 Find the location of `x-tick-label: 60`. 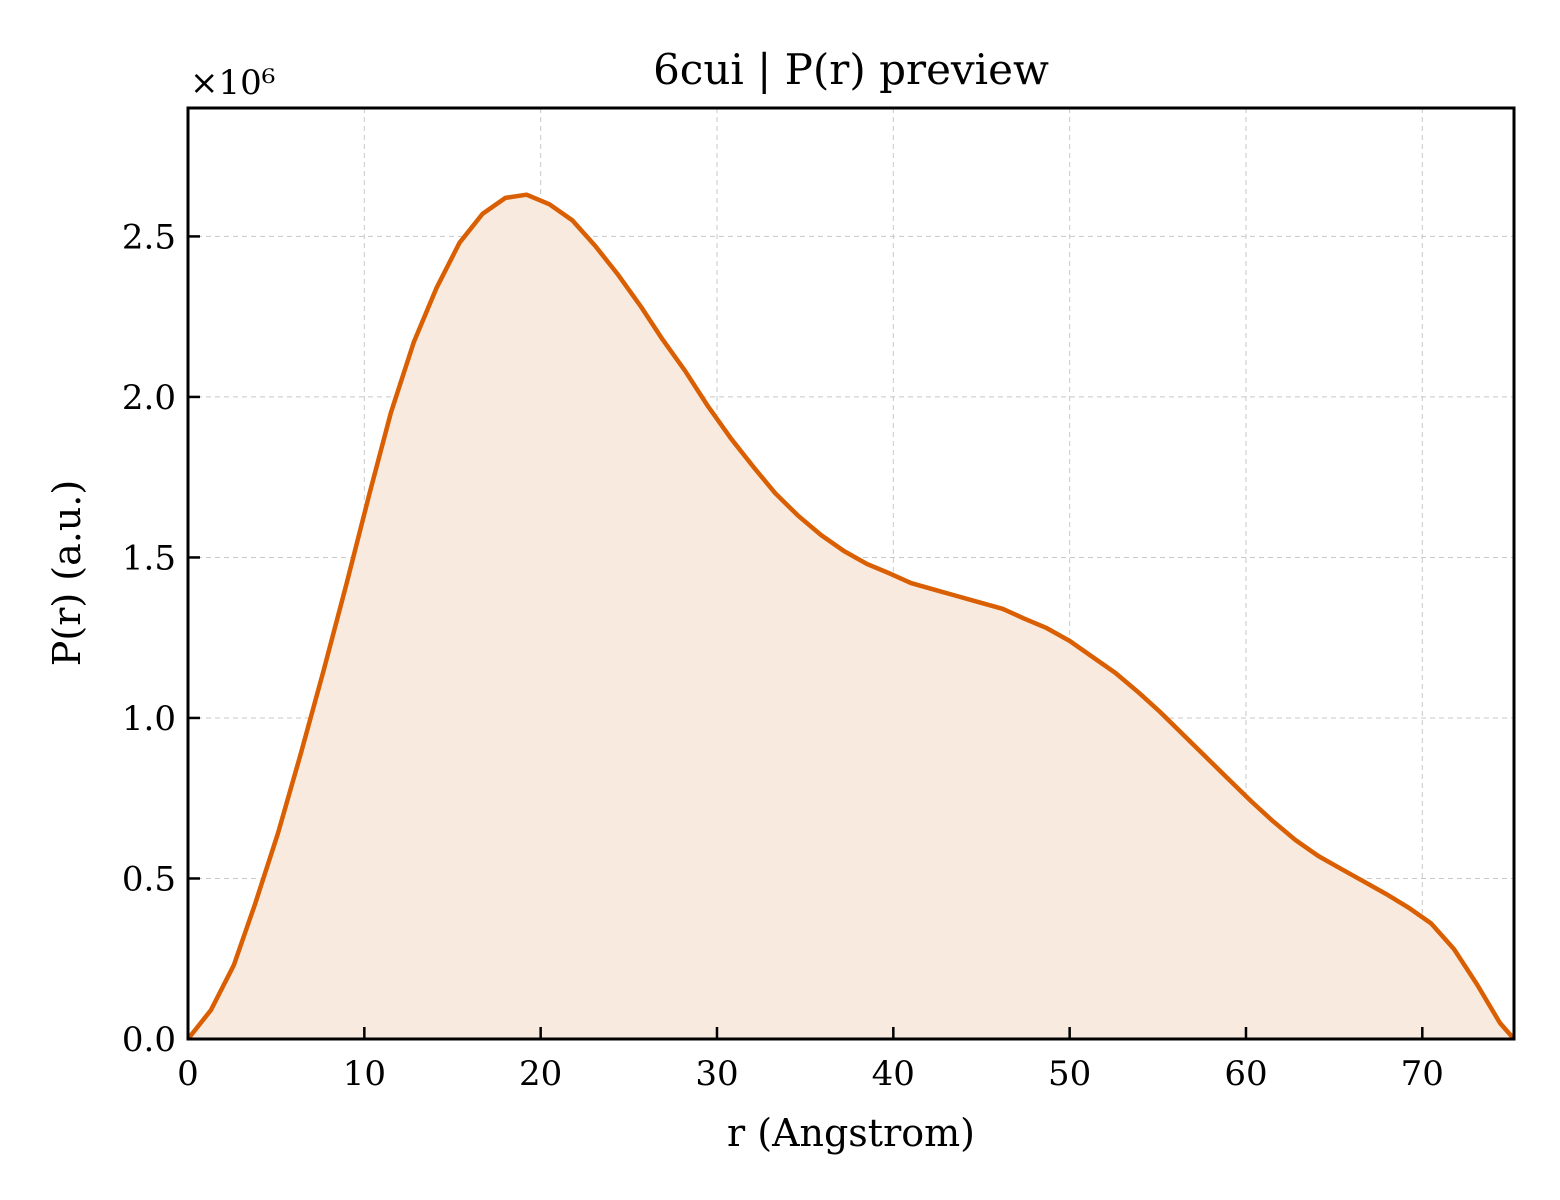

x-tick-label: 60 is located at coordinates (1245, 1074).